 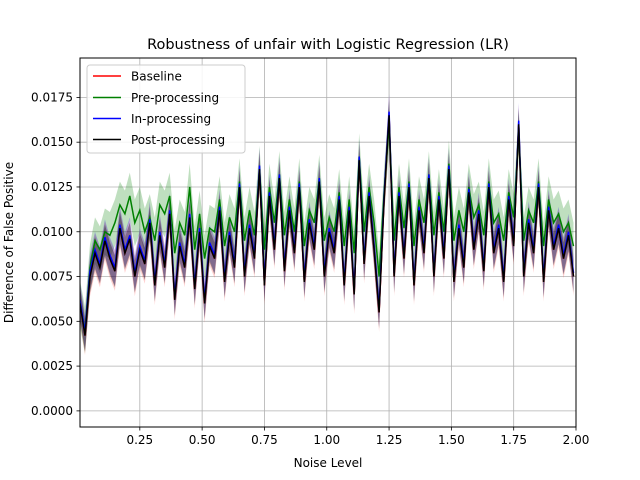 What do you see at coordinates (513, 440) in the screenshot?
I see `x-tick-label: 1.75` at bounding box center [513, 440].